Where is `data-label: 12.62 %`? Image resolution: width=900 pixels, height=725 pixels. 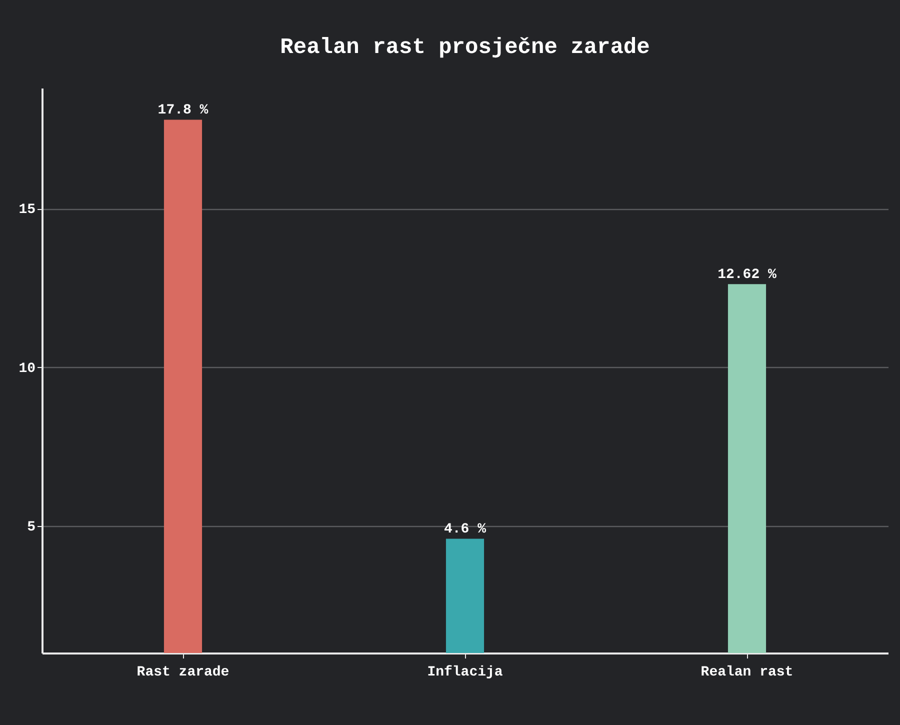
data-label: 12.62 % is located at coordinates (747, 275).